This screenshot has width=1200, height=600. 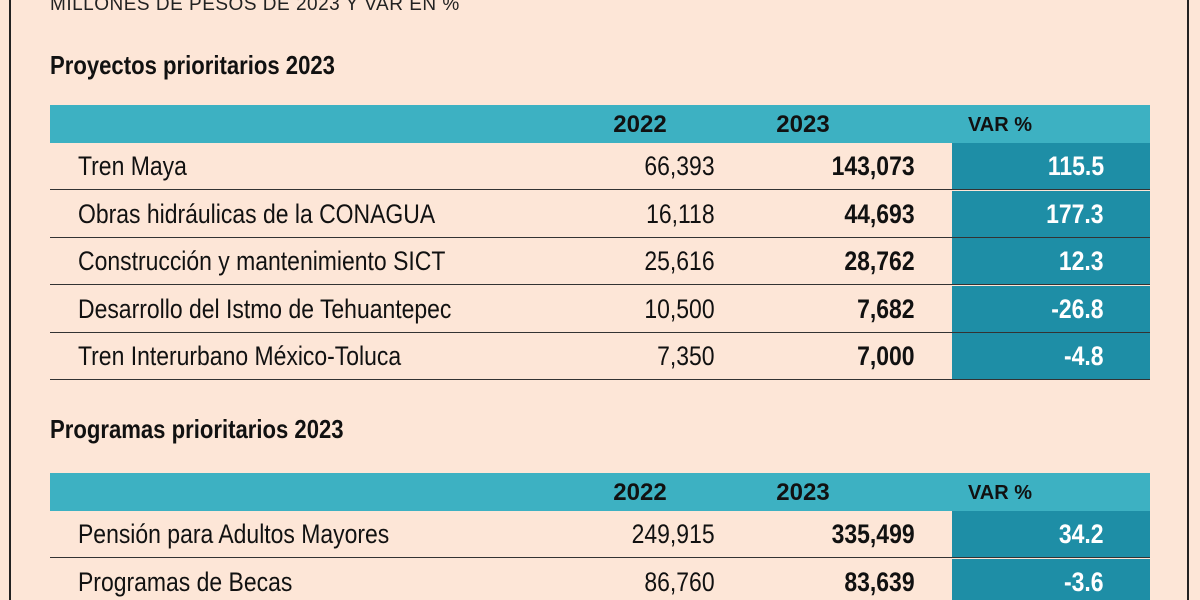 What do you see at coordinates (600, 579) in the screenshot?
I see `table-row: Programas de Becas 86,760 83,639 -3.6` at bounding box center [600, 579].